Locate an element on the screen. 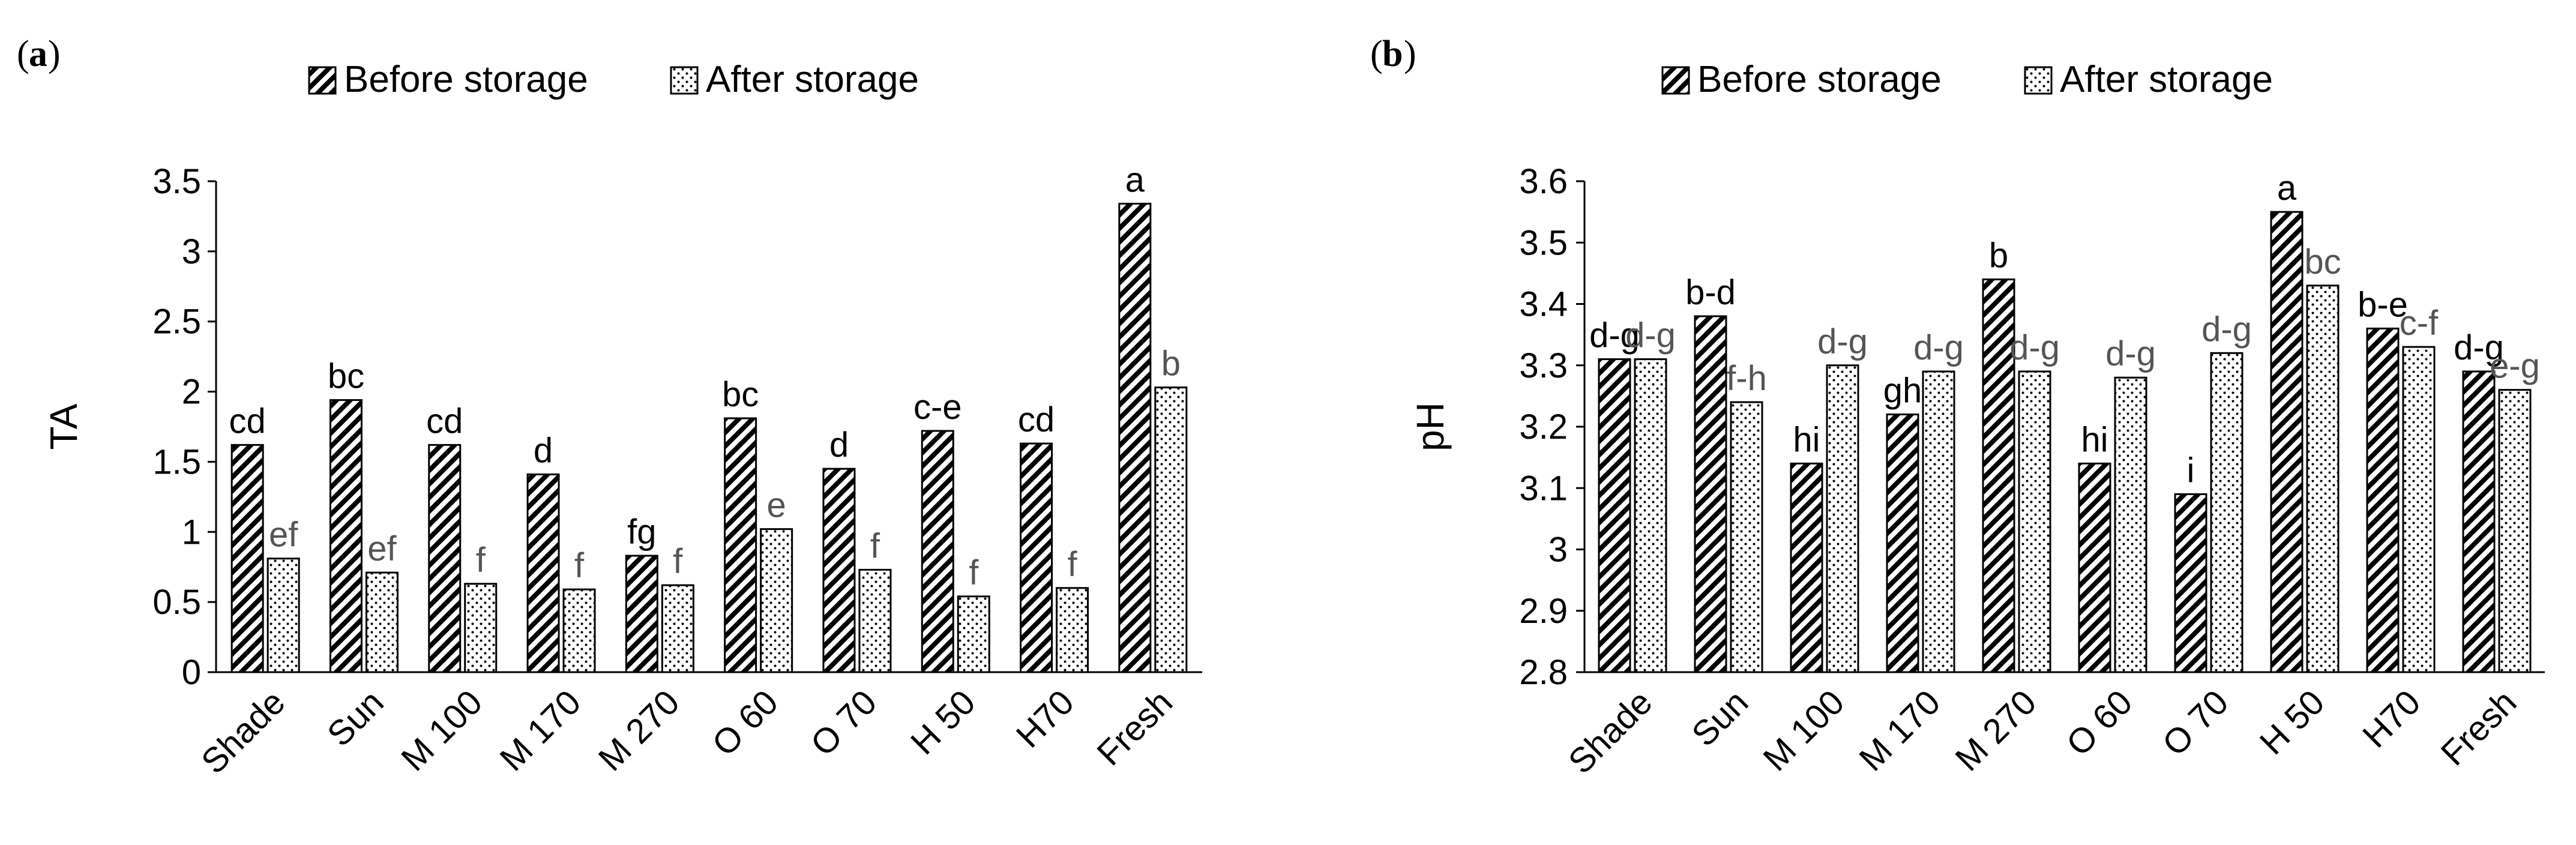  y-tick-label: 2.9 is located at coordinates (1544, 611).